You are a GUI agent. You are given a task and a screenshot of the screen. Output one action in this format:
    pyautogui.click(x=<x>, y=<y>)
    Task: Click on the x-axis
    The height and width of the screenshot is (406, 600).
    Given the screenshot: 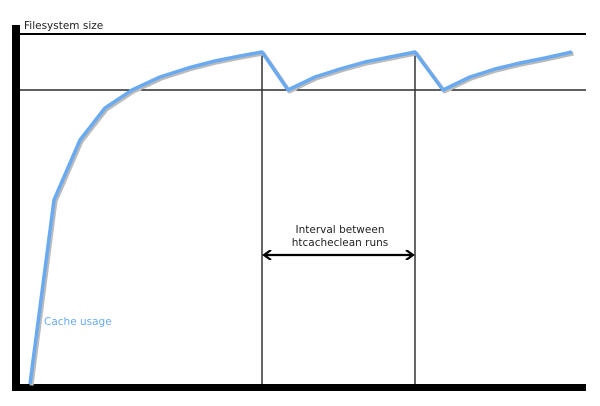 What is the action you would take?
    pyautogui.click(x=299, y=387)
    